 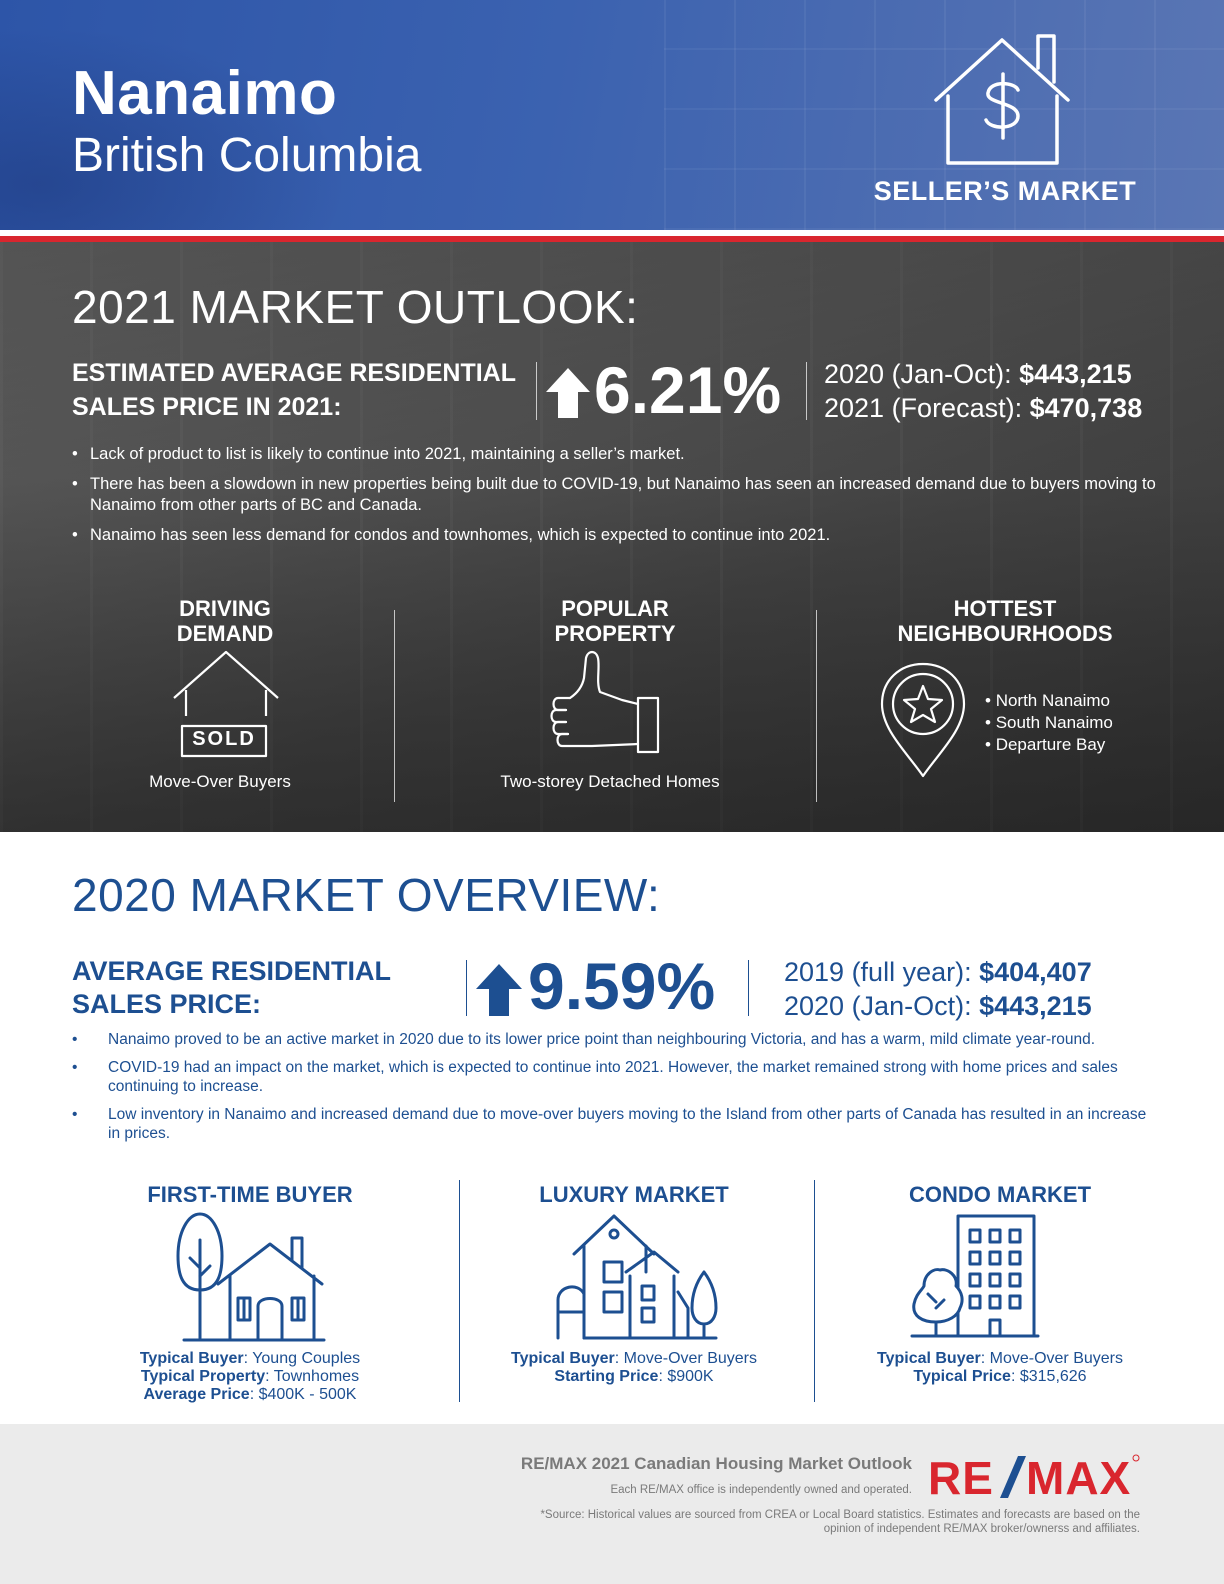 What do you see at coordinates (961, 1476) in the screenshot?
I see `svg-text: RE` at bounding box center [961, 1476].